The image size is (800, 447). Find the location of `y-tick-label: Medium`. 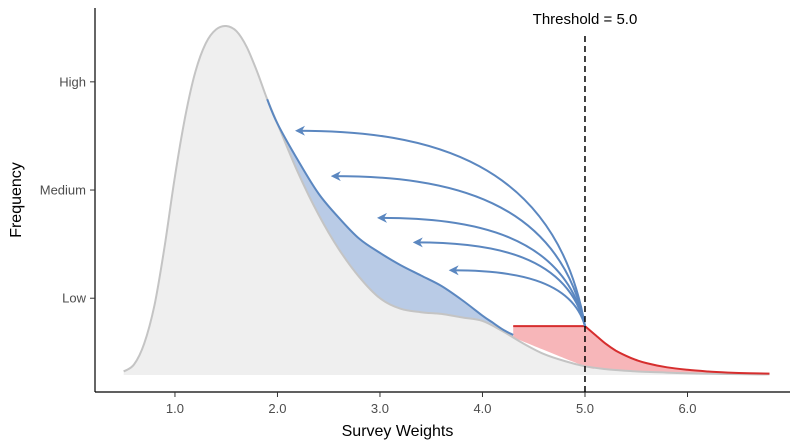

y-tick-label: Medium is located at coordinates (63, 190).